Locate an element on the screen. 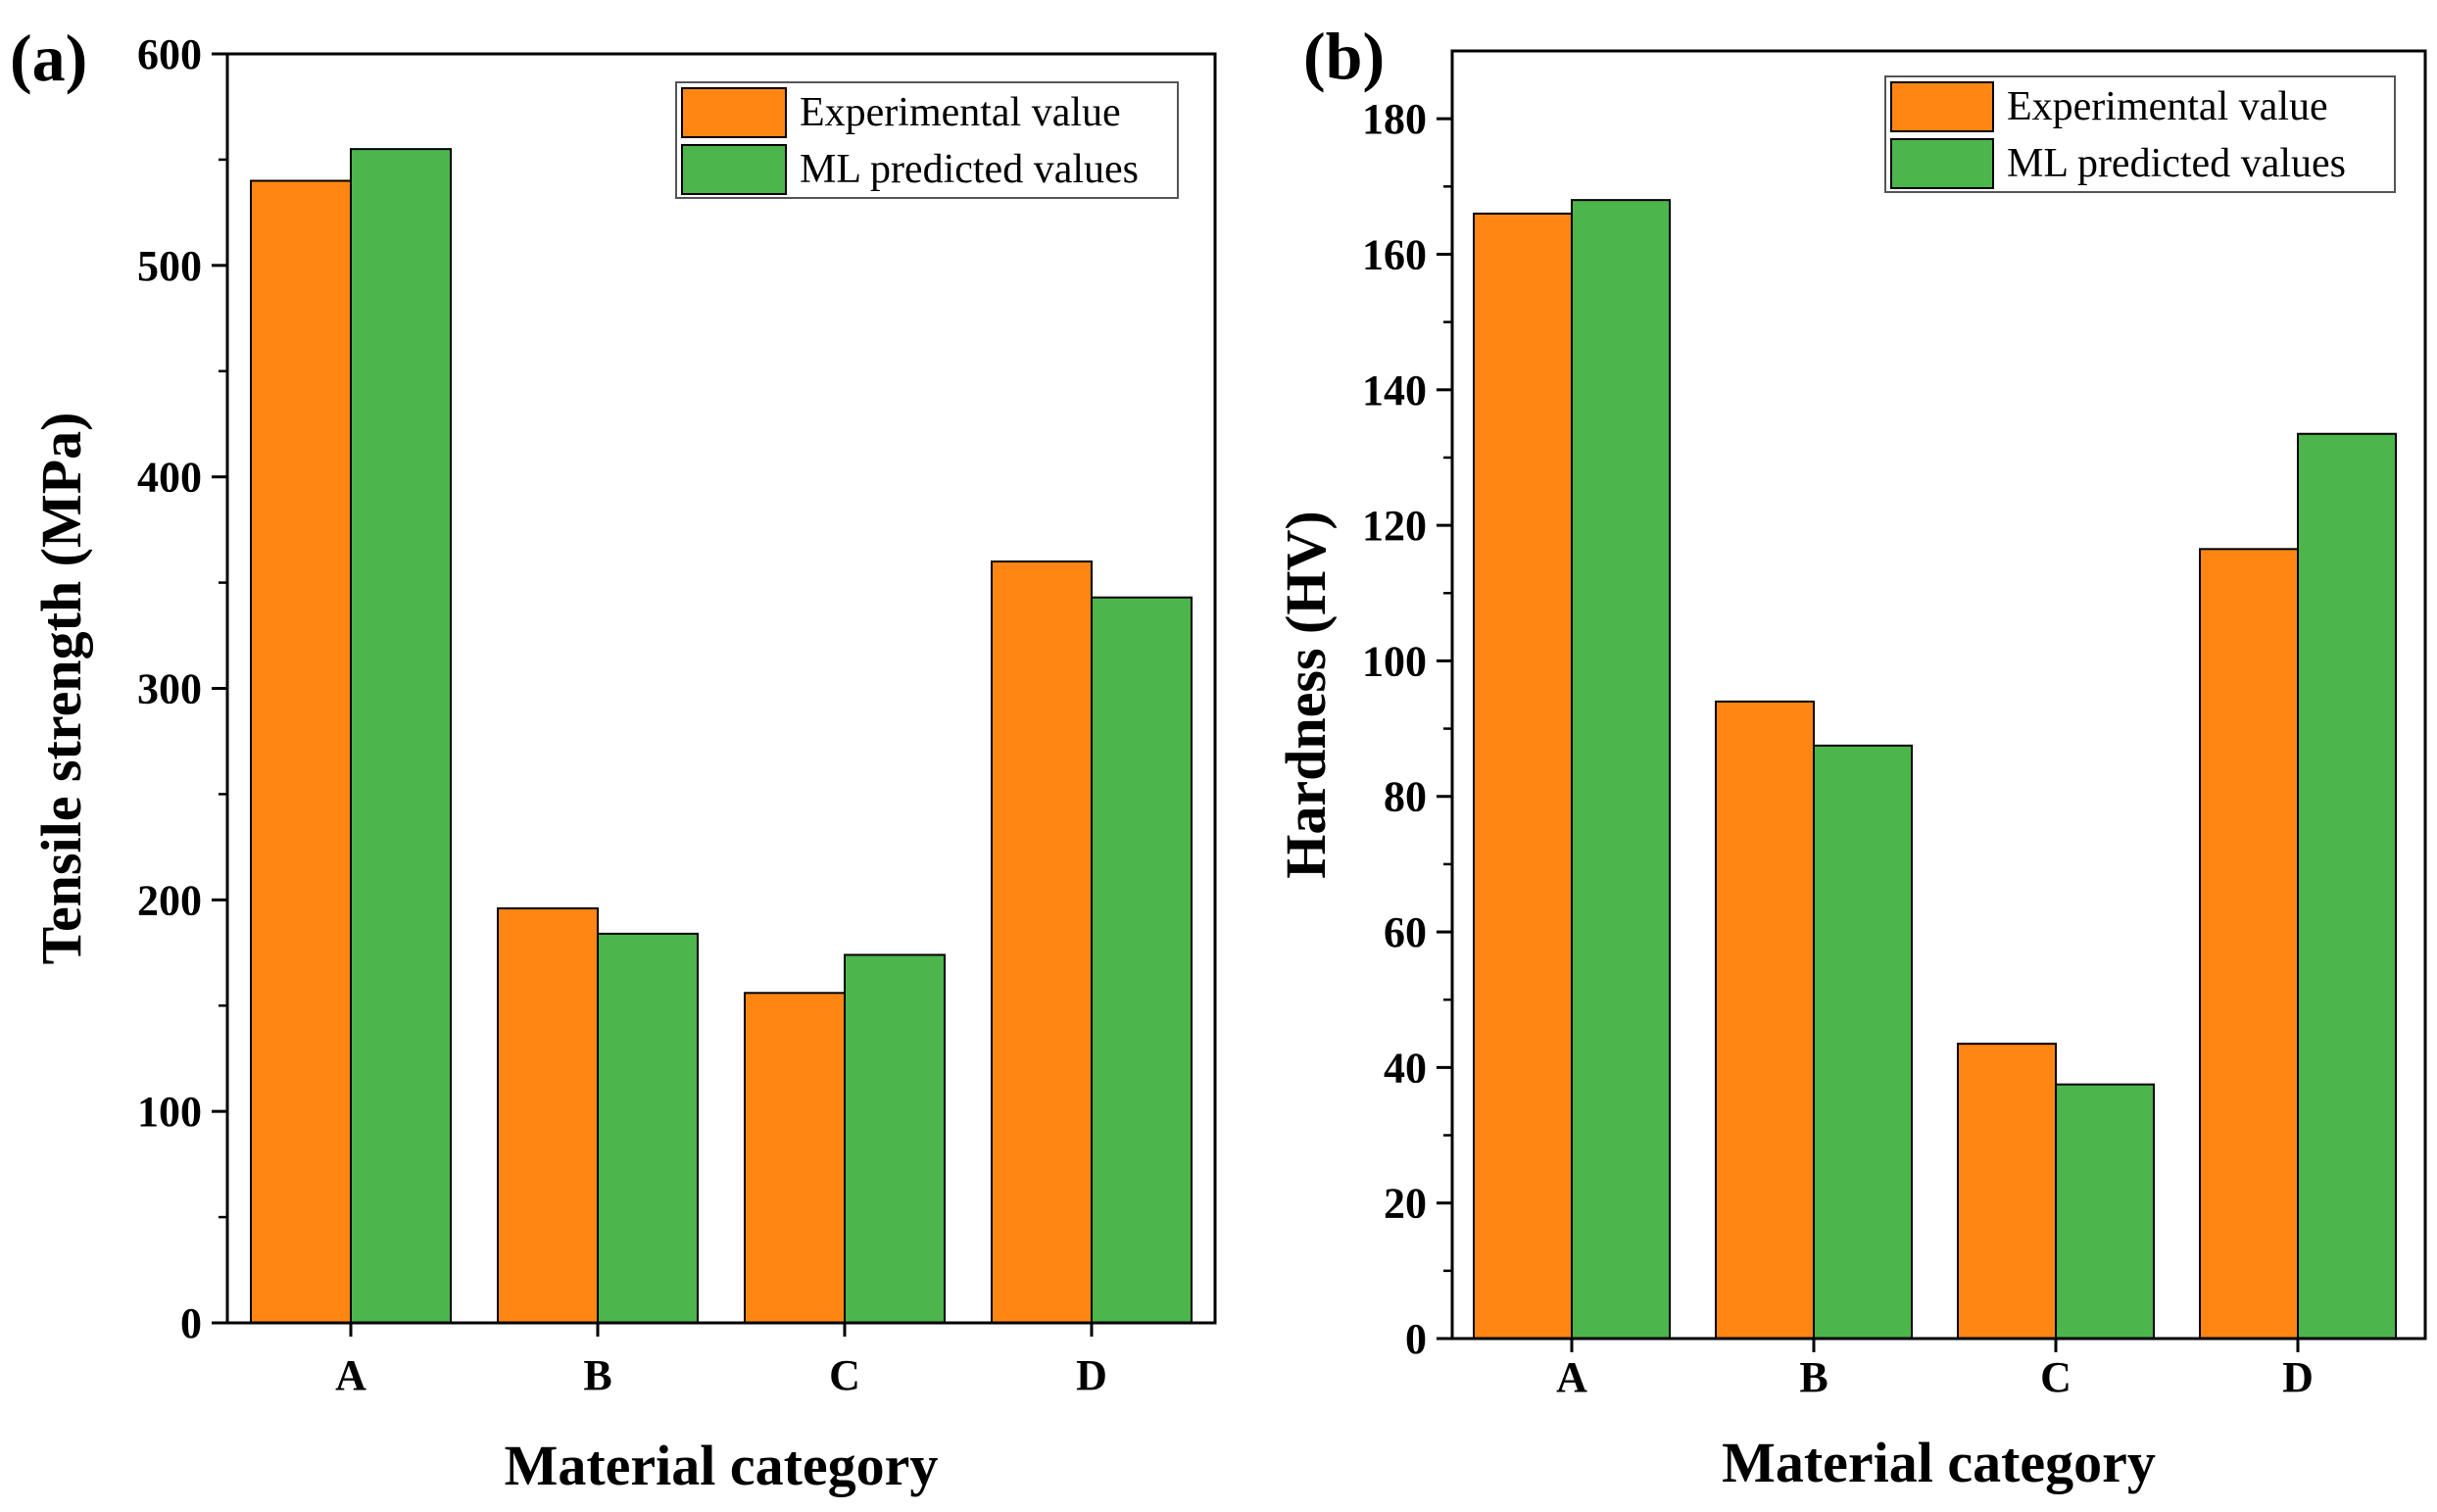 Image resolution: width=2437 pixels, height=1512 pixels. y-tick-label: 300 is located at coordinates (169, 689).